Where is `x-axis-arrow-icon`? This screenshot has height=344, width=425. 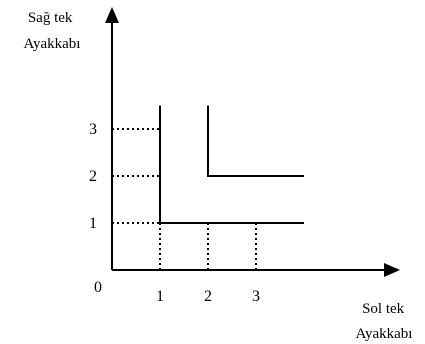 x-axis-arrow-icon is located at coordinates (392, 270).